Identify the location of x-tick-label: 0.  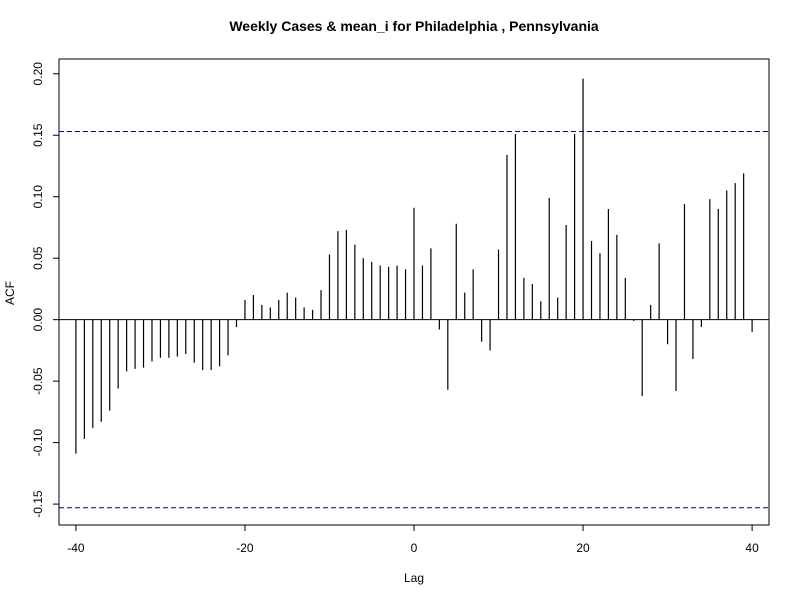
(414, 548).